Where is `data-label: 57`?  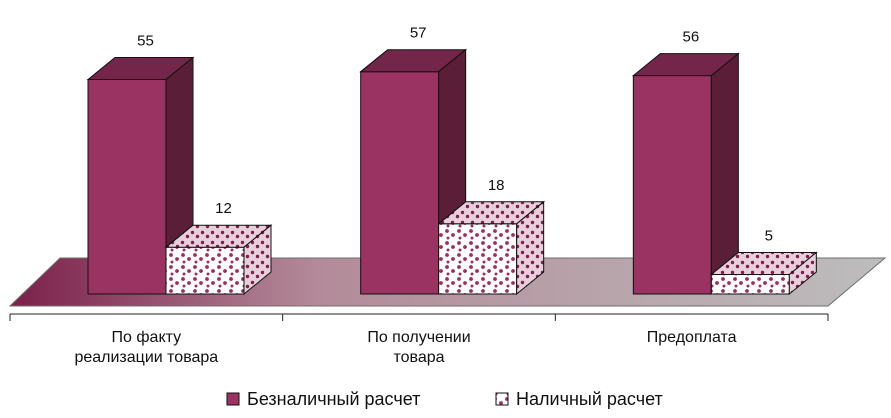
data-label: 57 is located at coordinates (418, 33).